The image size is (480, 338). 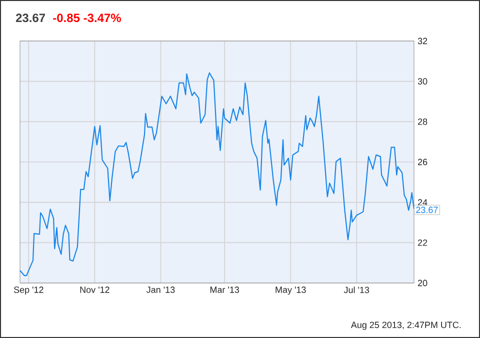 What do you see at coordinates (225, 289) in the screenshot?
I see `x-tick-label: Mar '13` at bounding box center [225, 289].